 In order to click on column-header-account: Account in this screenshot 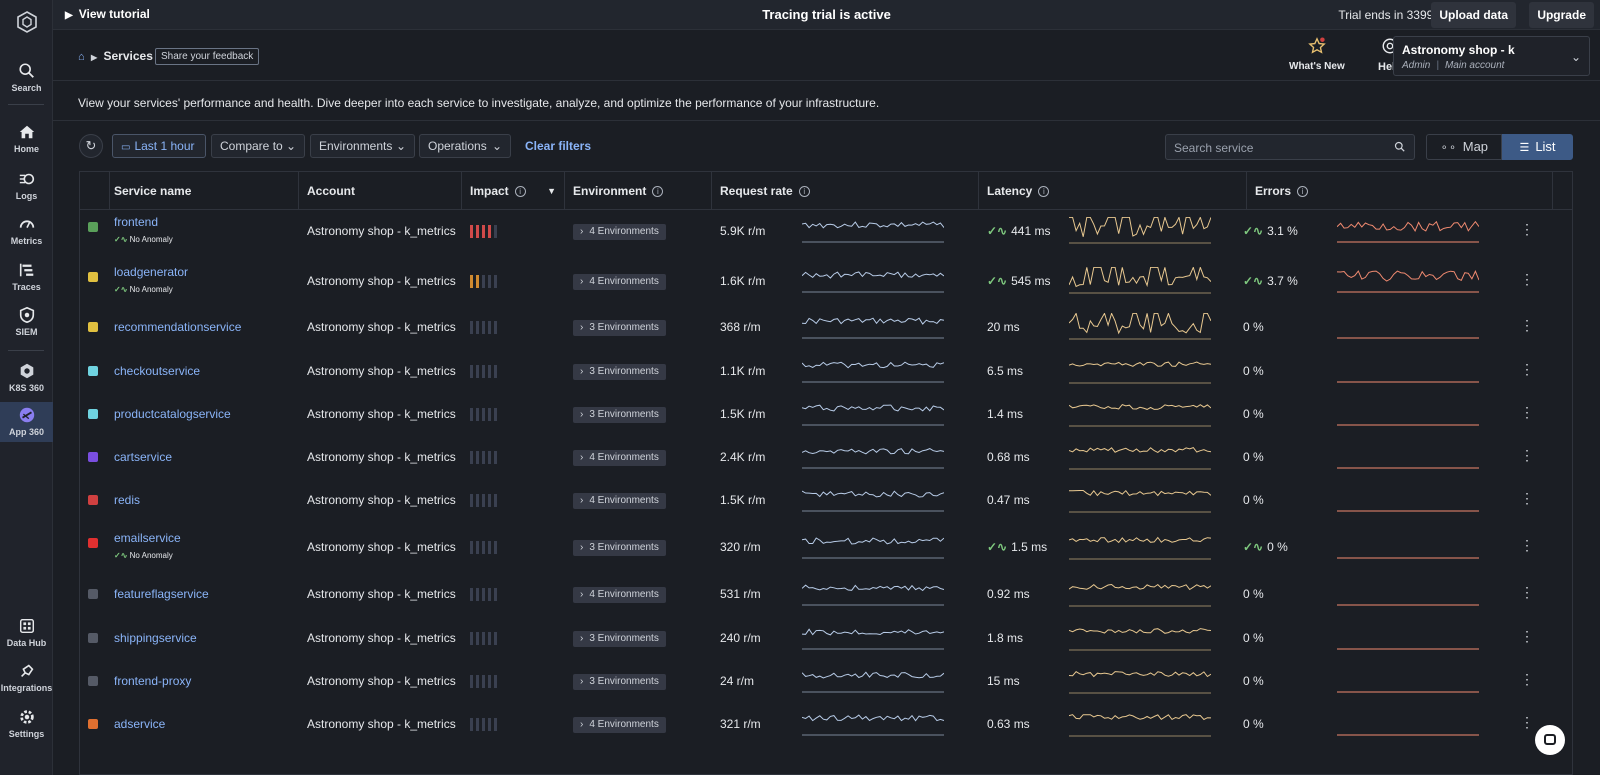, I will do `click(380, 191)`.